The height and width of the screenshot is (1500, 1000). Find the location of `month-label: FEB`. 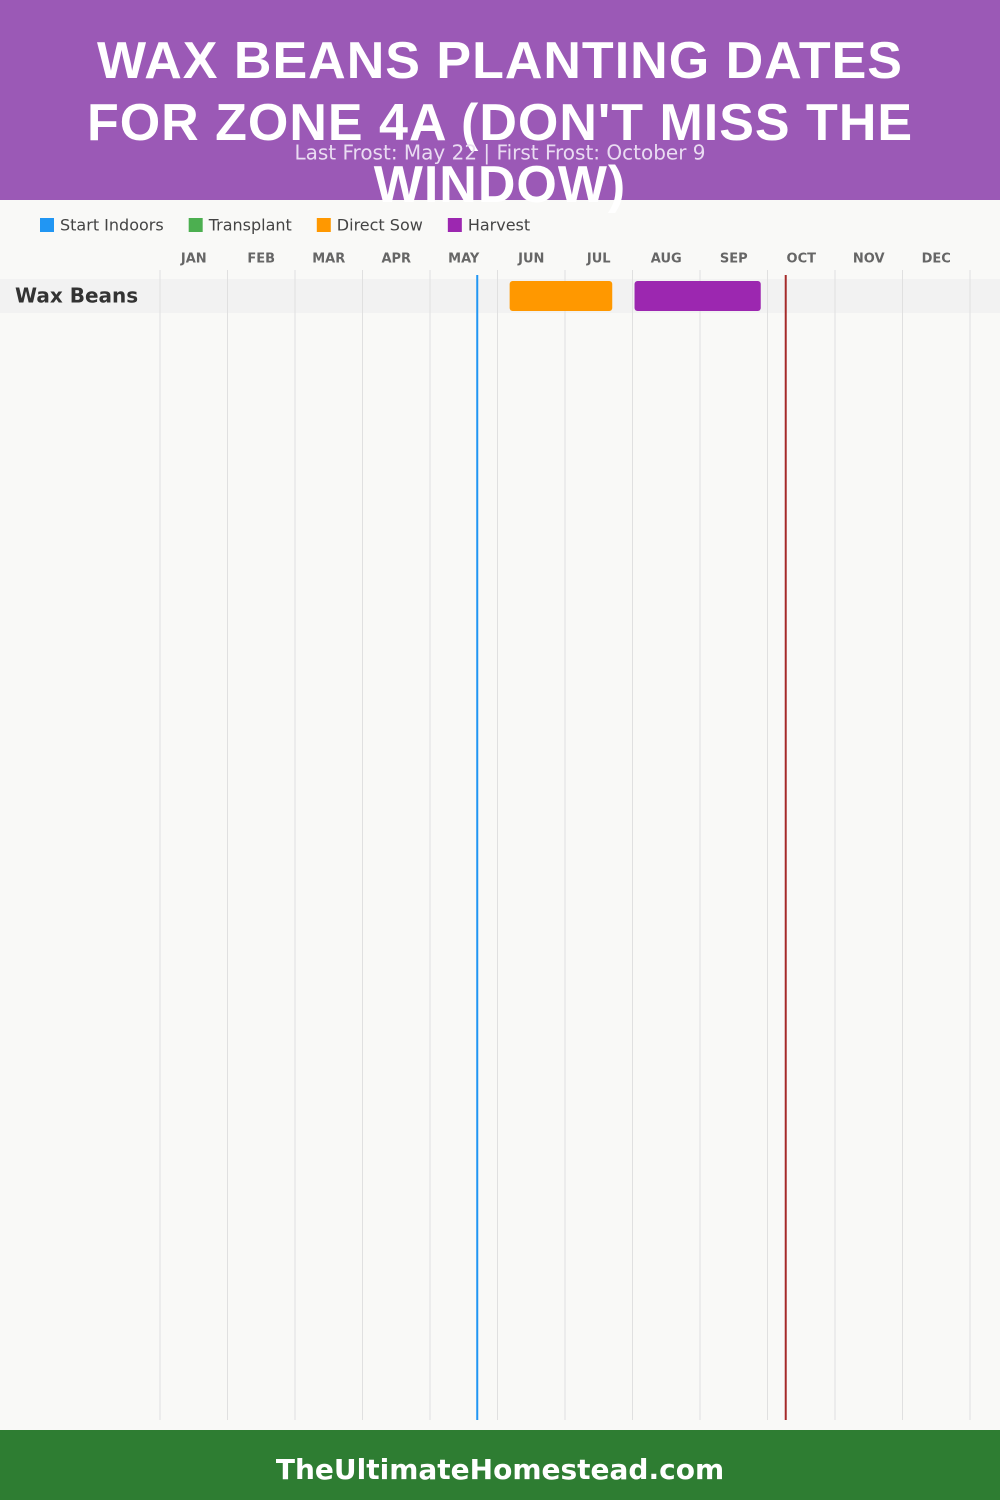

month-label: FEB is located at coordinates (261, 259).